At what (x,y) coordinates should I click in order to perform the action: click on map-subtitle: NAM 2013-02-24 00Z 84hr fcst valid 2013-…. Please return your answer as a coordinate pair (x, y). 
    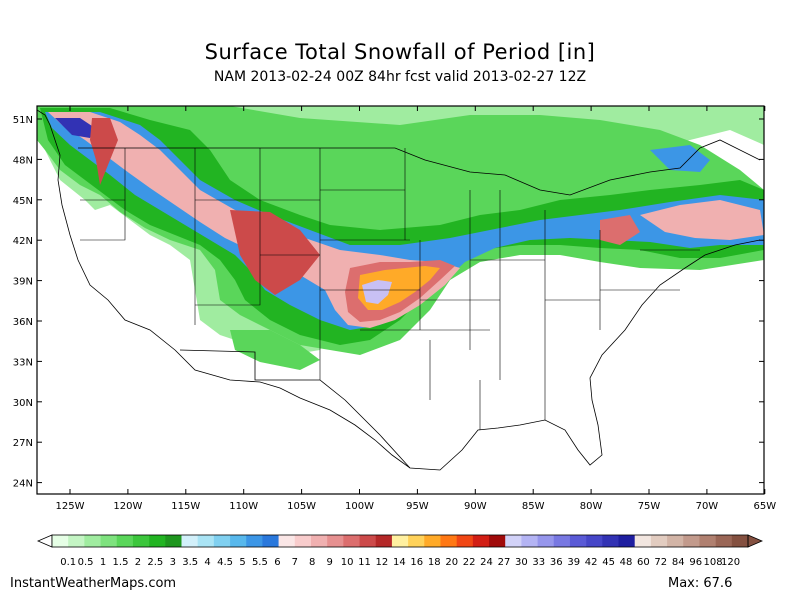
    Looking at the image, I should click on (400, 77).